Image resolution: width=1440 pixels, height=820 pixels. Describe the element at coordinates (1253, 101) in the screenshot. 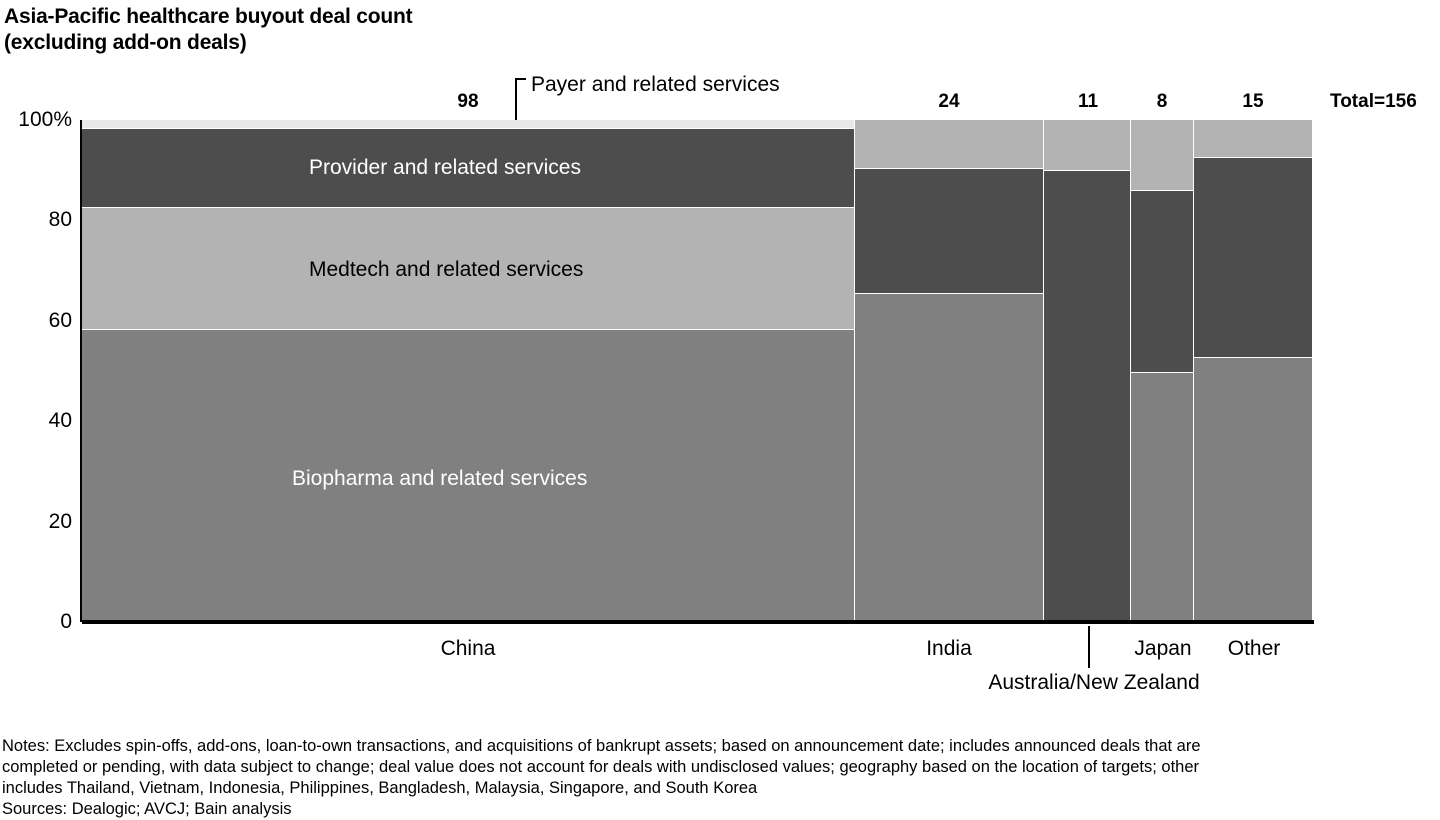

I see `column-total-other: 15` at that location.